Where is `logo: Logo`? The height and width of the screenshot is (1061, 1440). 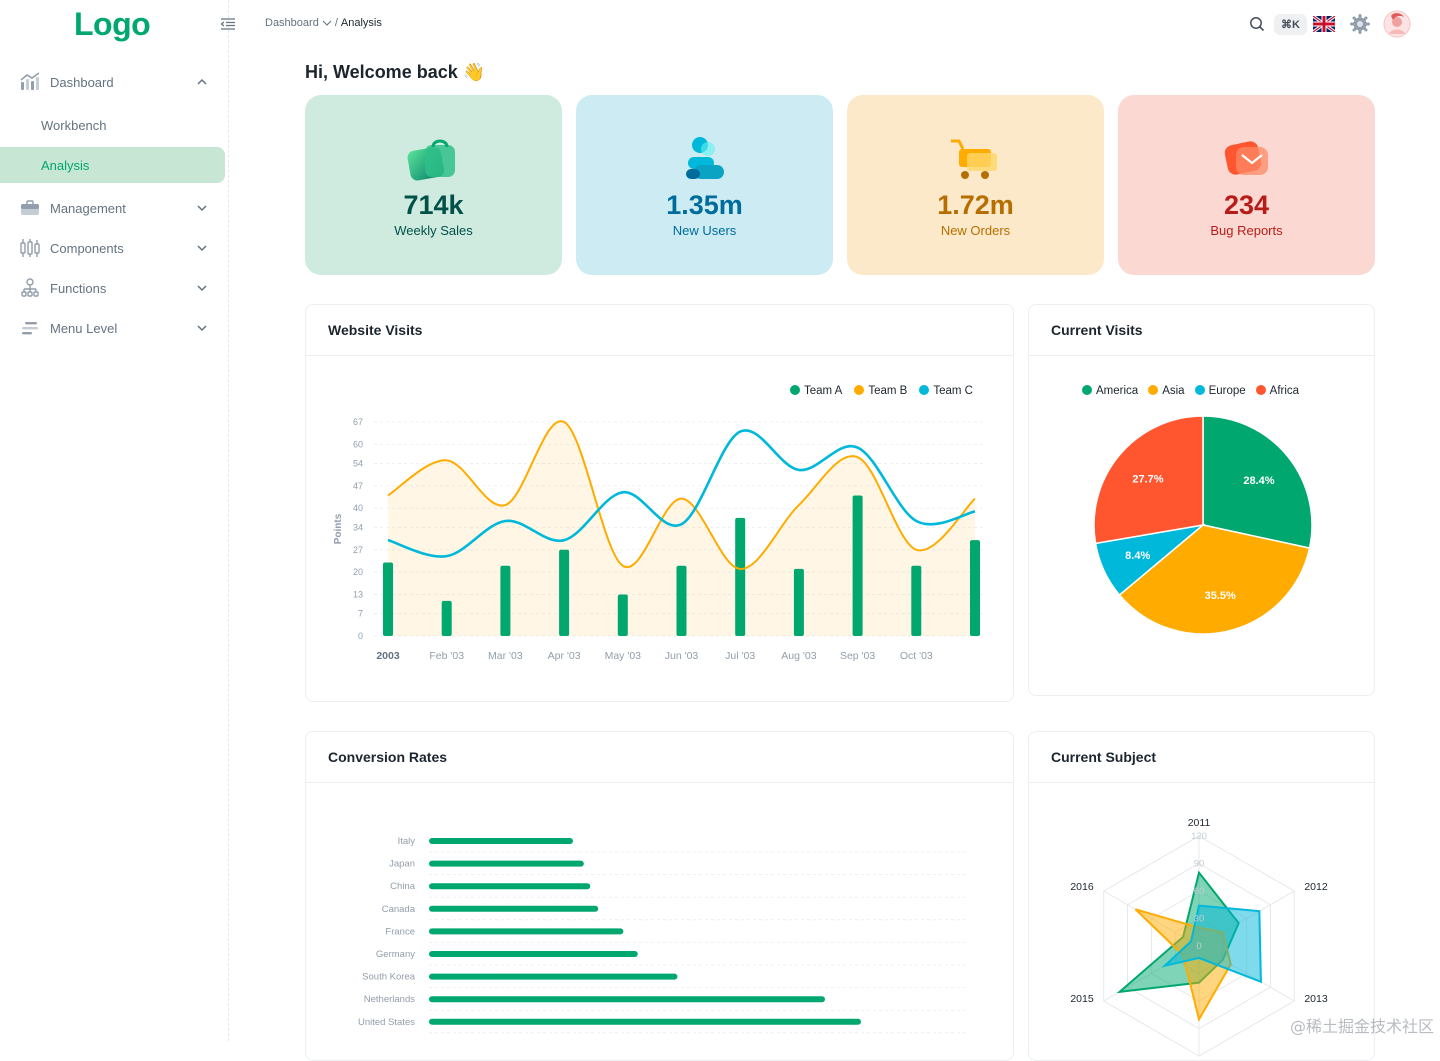 logo: Logo is located at coordinates (112, 24).